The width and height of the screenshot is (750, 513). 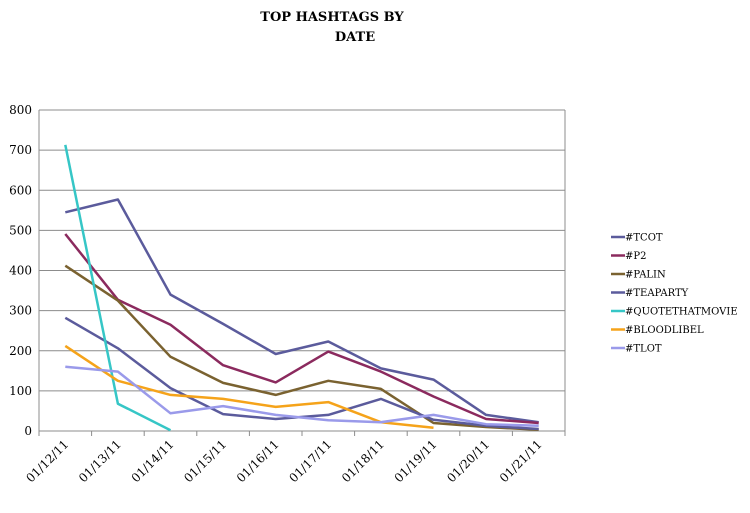 I want to click on legend-label: #TLOT, so click(x=643, y=349).